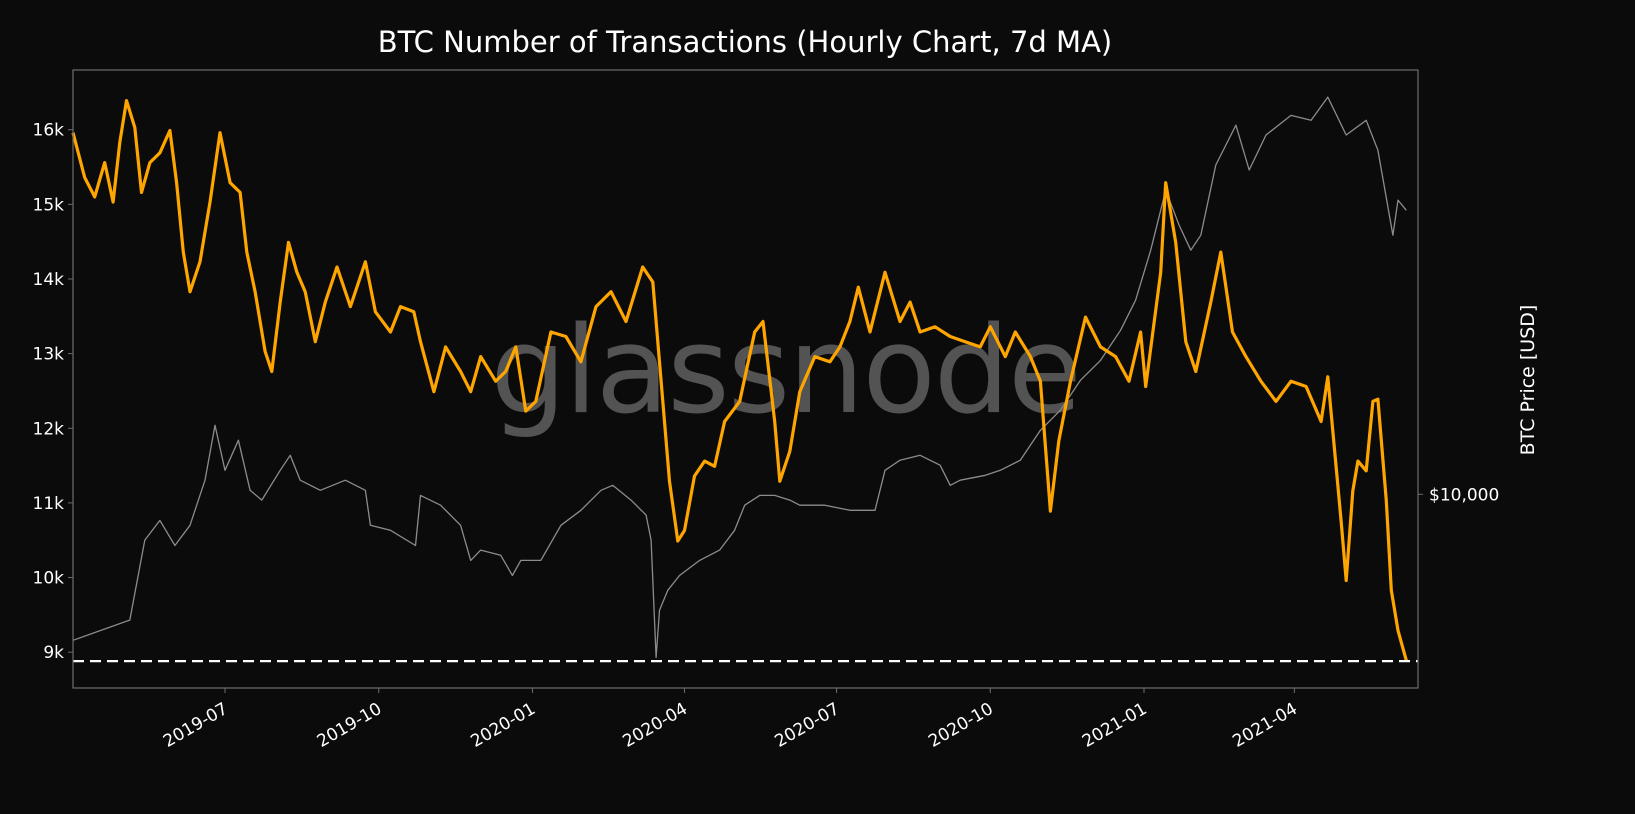  Describe the element at coordinates (49, 280) in the screenshot. I see `y-tick-label: 14k` at that location.